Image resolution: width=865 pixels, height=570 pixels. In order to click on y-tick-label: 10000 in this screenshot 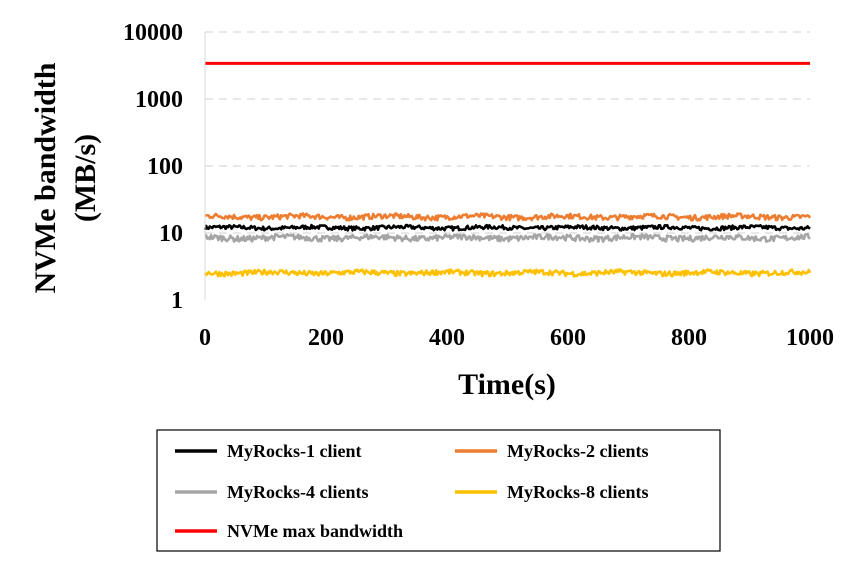, I will do `click(153, 33)`.